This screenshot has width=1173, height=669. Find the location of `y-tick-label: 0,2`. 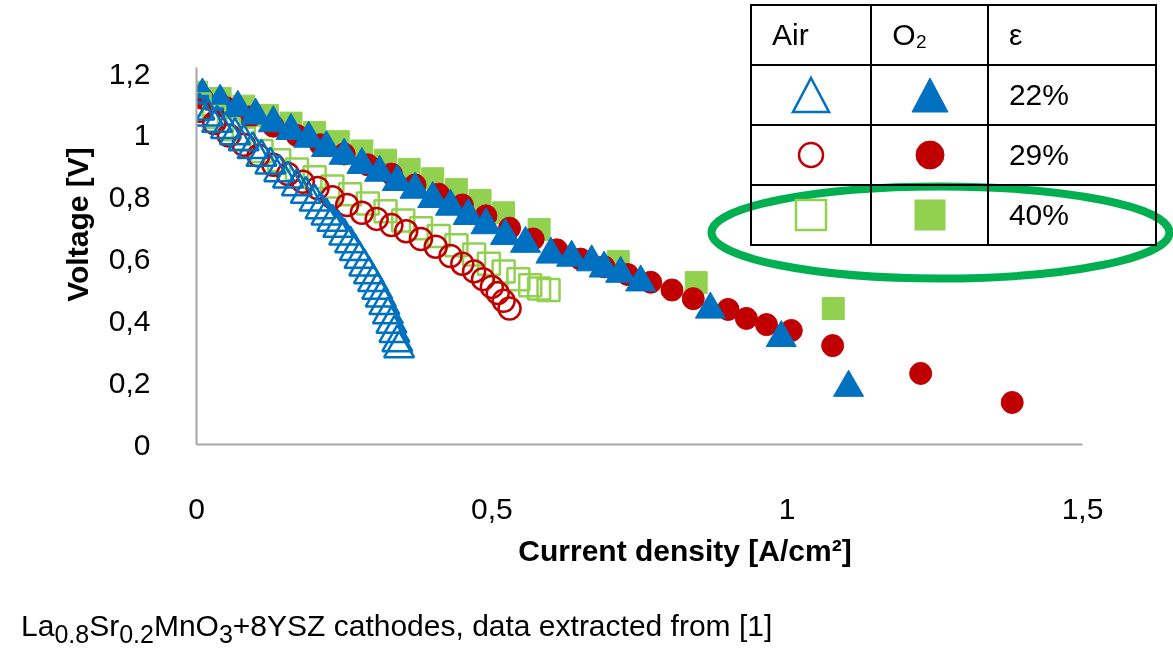

y-tick-label: 0,2 is located at coordinates (129, 382).